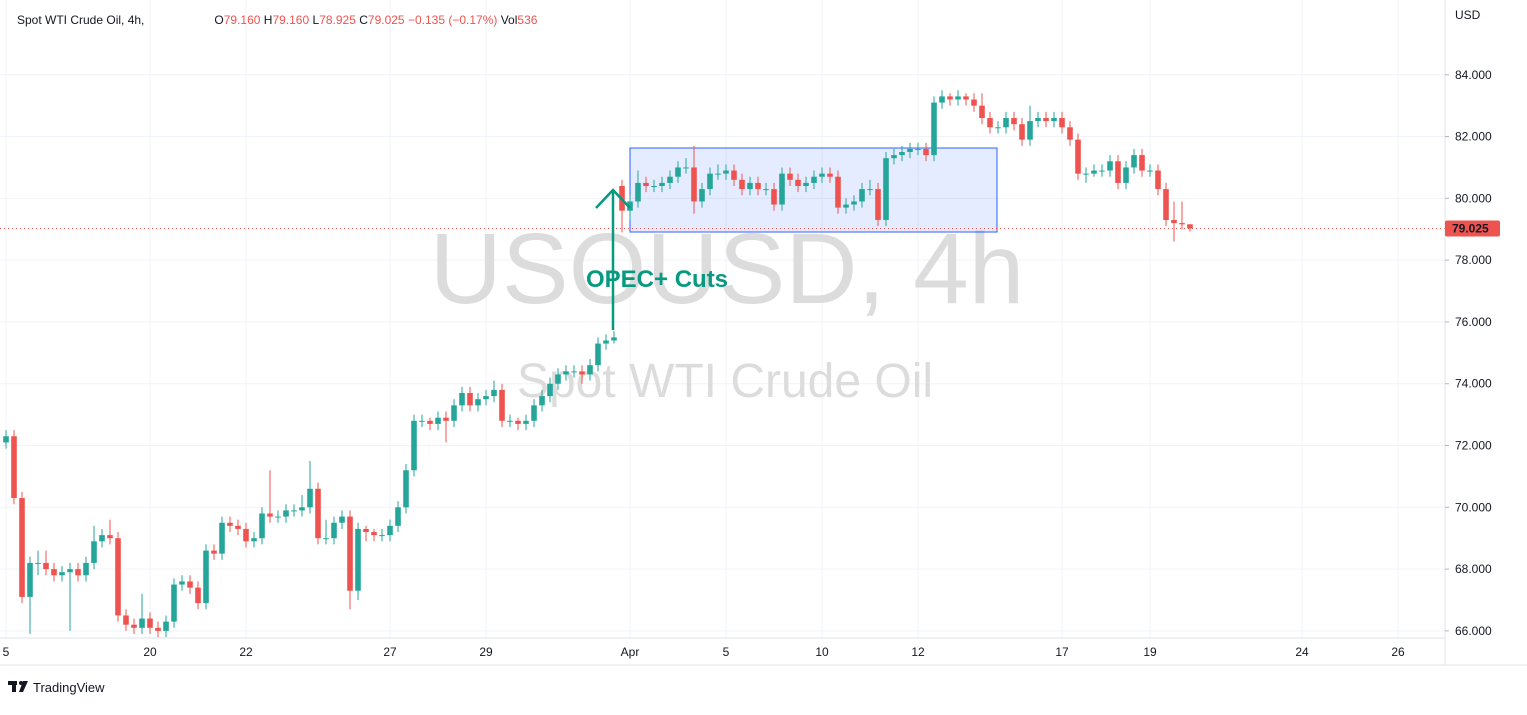  I want to click on footer-brand: TradingView, so click(69, 687).